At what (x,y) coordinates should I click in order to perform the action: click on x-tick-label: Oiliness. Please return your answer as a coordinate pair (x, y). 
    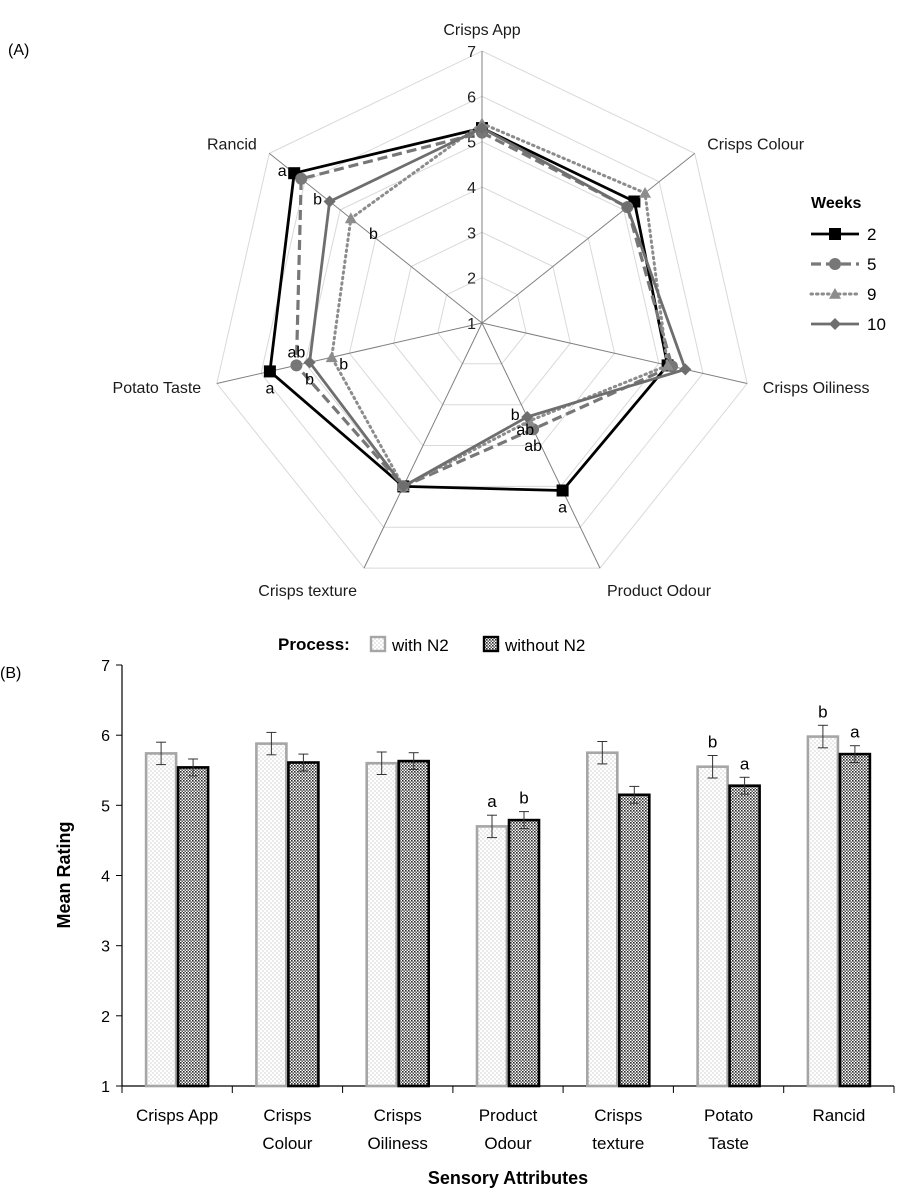
    Looking at the image, I should click on (397, 1143).